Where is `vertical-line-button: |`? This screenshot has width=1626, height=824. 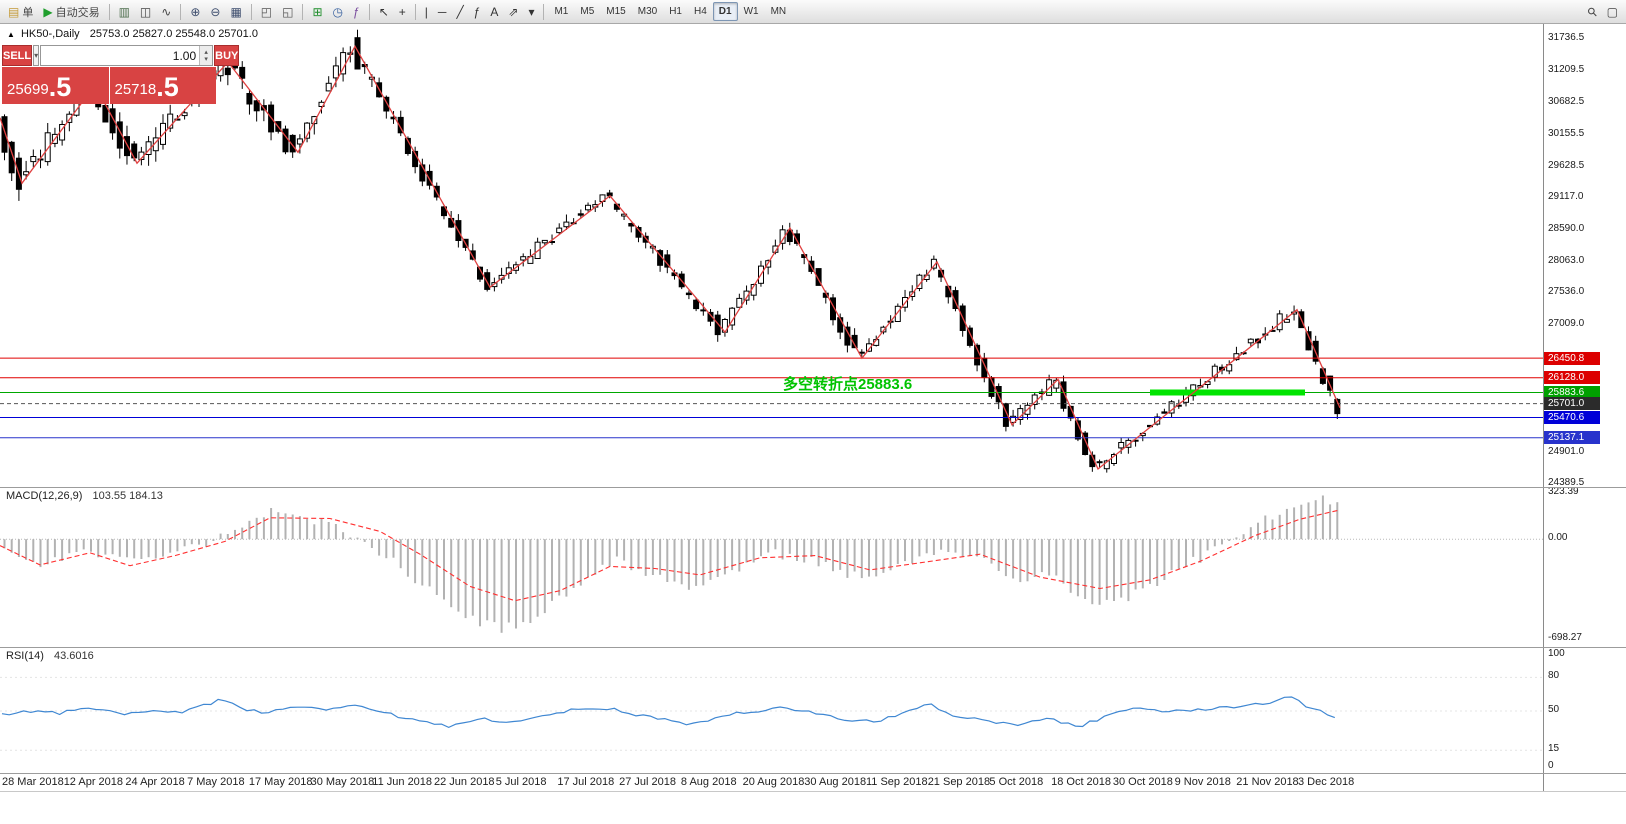 vertical-line-button: | is located at coordinates (426, 12).